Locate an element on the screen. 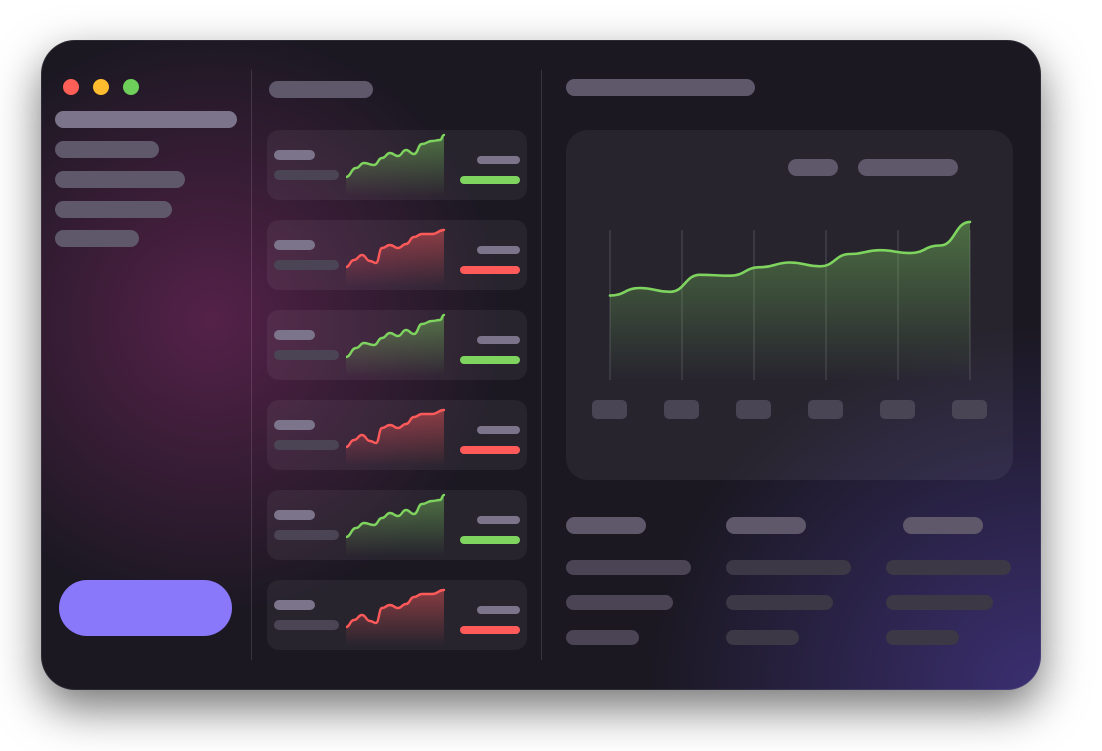 The image size is (1102, 751). chart-area is located at coordinates (790, 300).